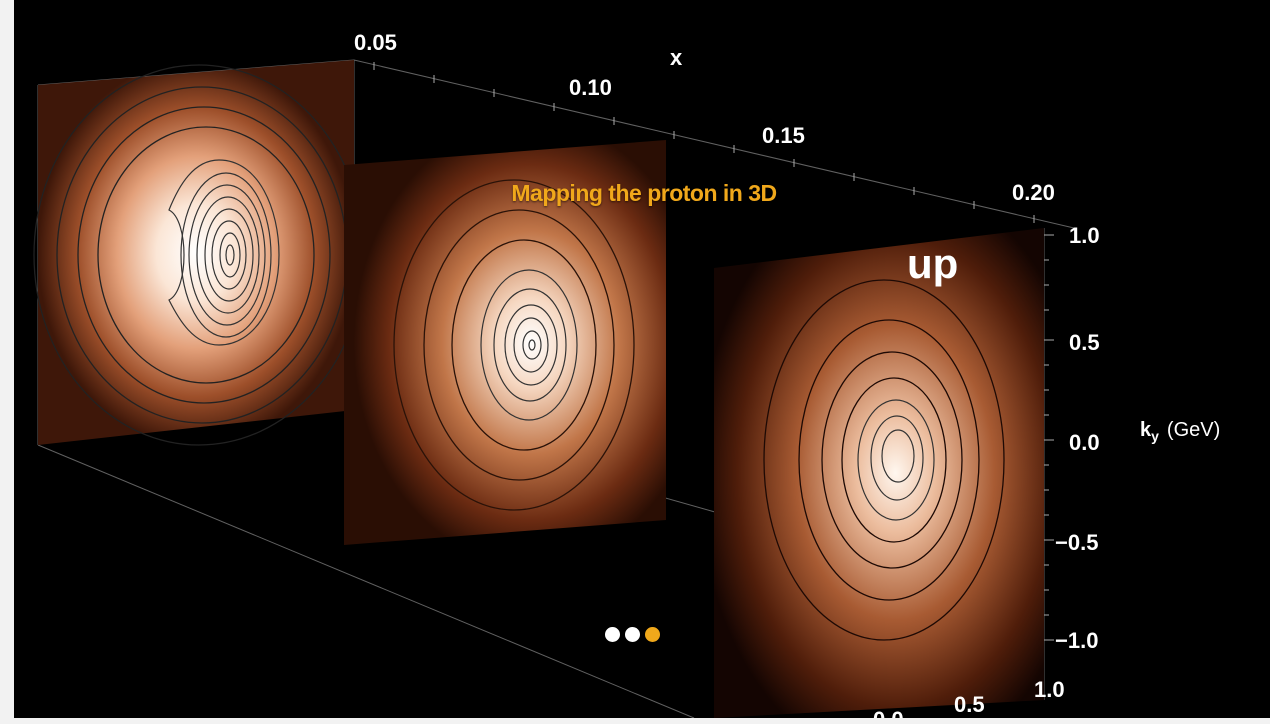 The height and width of the screenshot is (724, 1270). Describe the element at coordinates (783, 135) in the screenshot. I see `x-tick-label: 0.15` at that location.